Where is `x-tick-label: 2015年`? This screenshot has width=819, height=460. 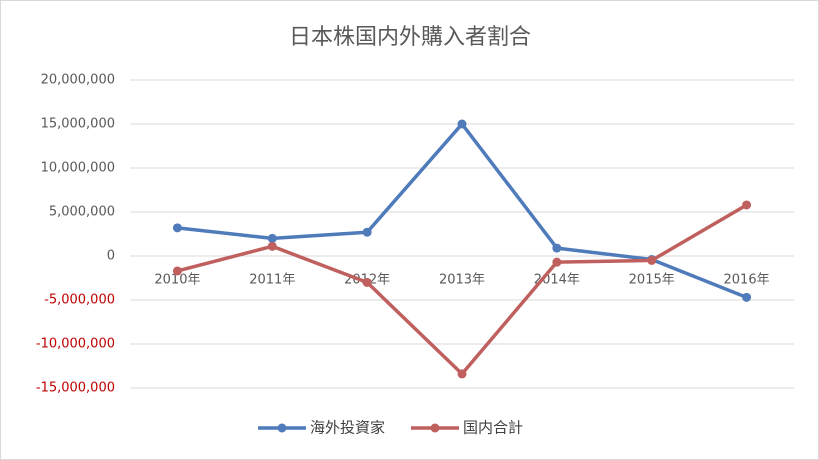 x-tick-label: 2015年 is located at coordinates (652, 280).